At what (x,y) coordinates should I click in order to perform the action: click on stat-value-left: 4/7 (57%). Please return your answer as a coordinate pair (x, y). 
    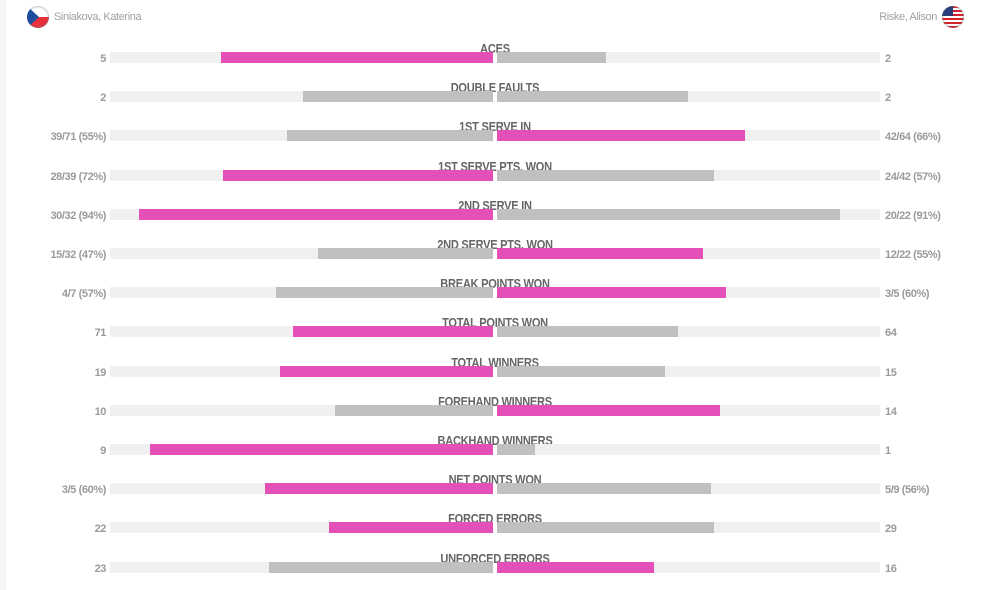
    Looking at the image, I should click on (83, 294).